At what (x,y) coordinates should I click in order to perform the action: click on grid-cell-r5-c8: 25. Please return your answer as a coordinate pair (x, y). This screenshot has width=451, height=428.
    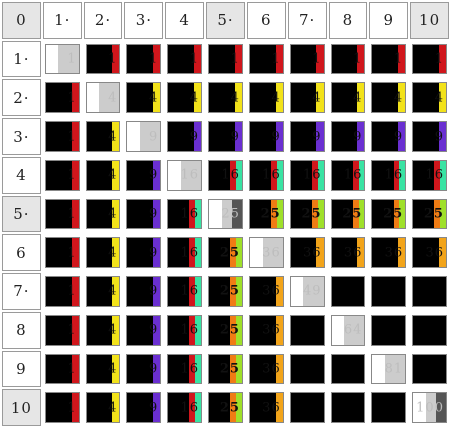
    Looking at the image, I should click on (348, 214).